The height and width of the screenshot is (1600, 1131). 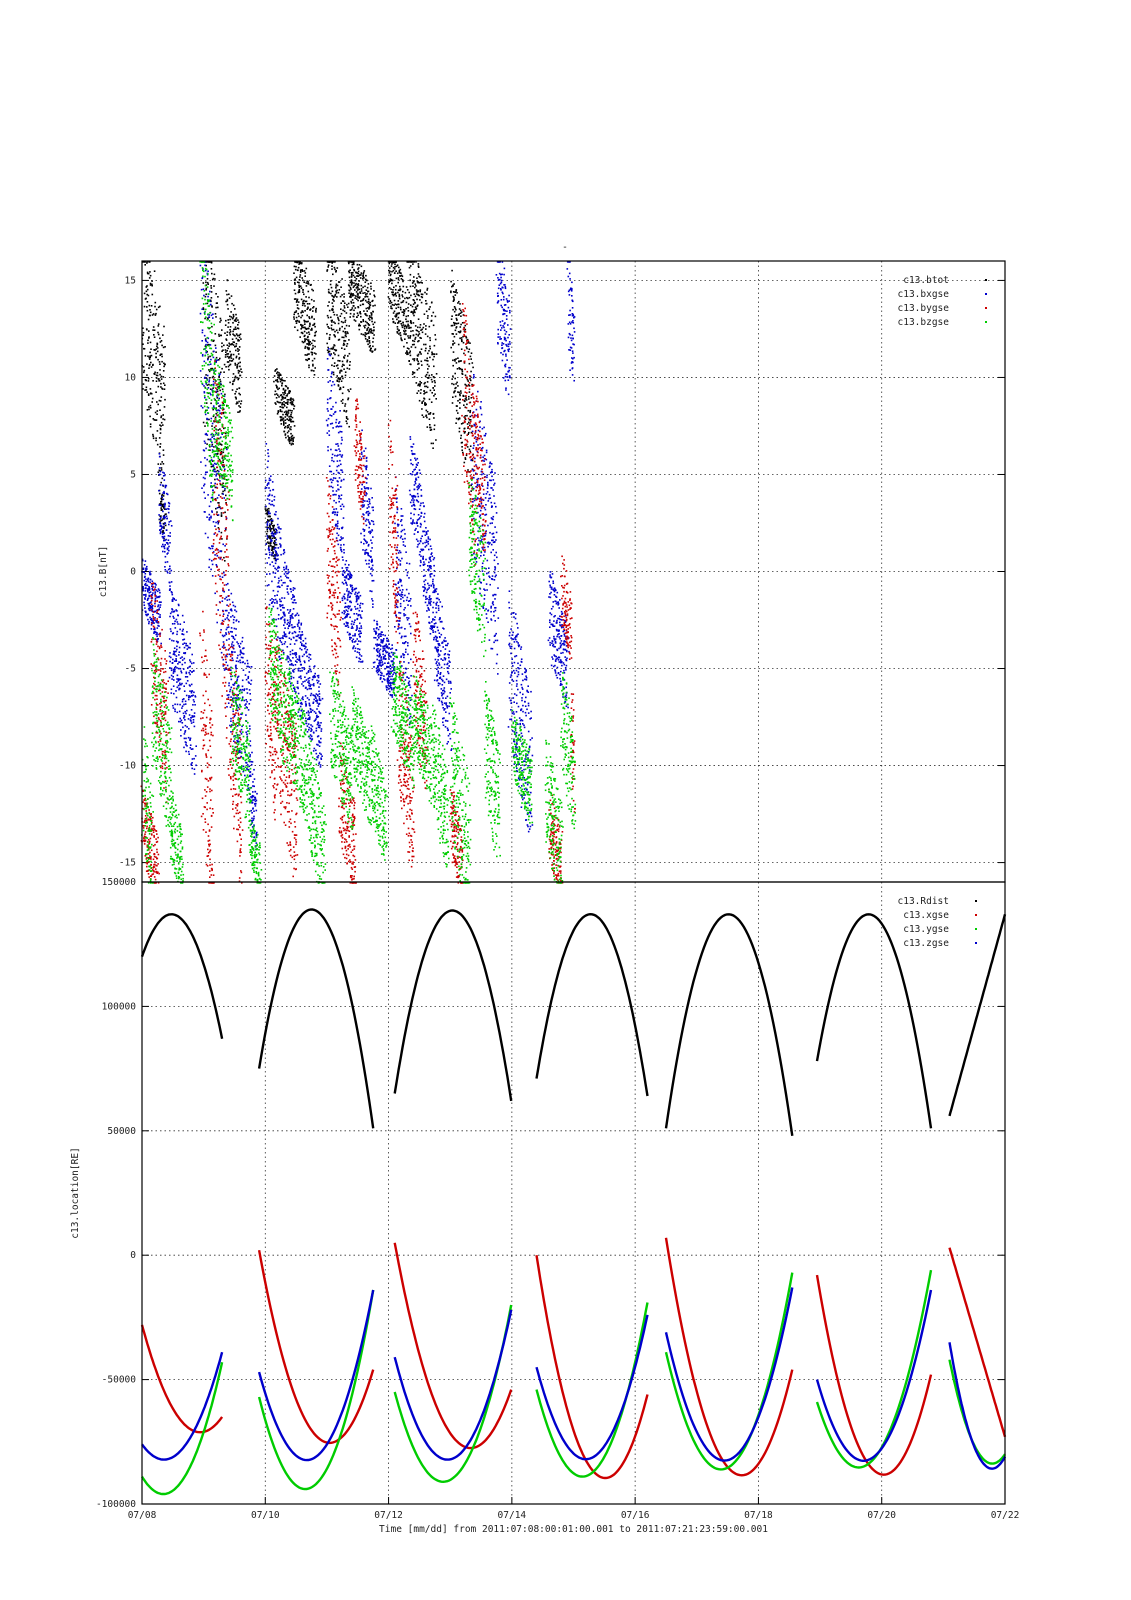 What do you see at coordinates (131, 377) in the screenshot?
I see `top-ytick-label: 10` at bounding box center [131, 377].